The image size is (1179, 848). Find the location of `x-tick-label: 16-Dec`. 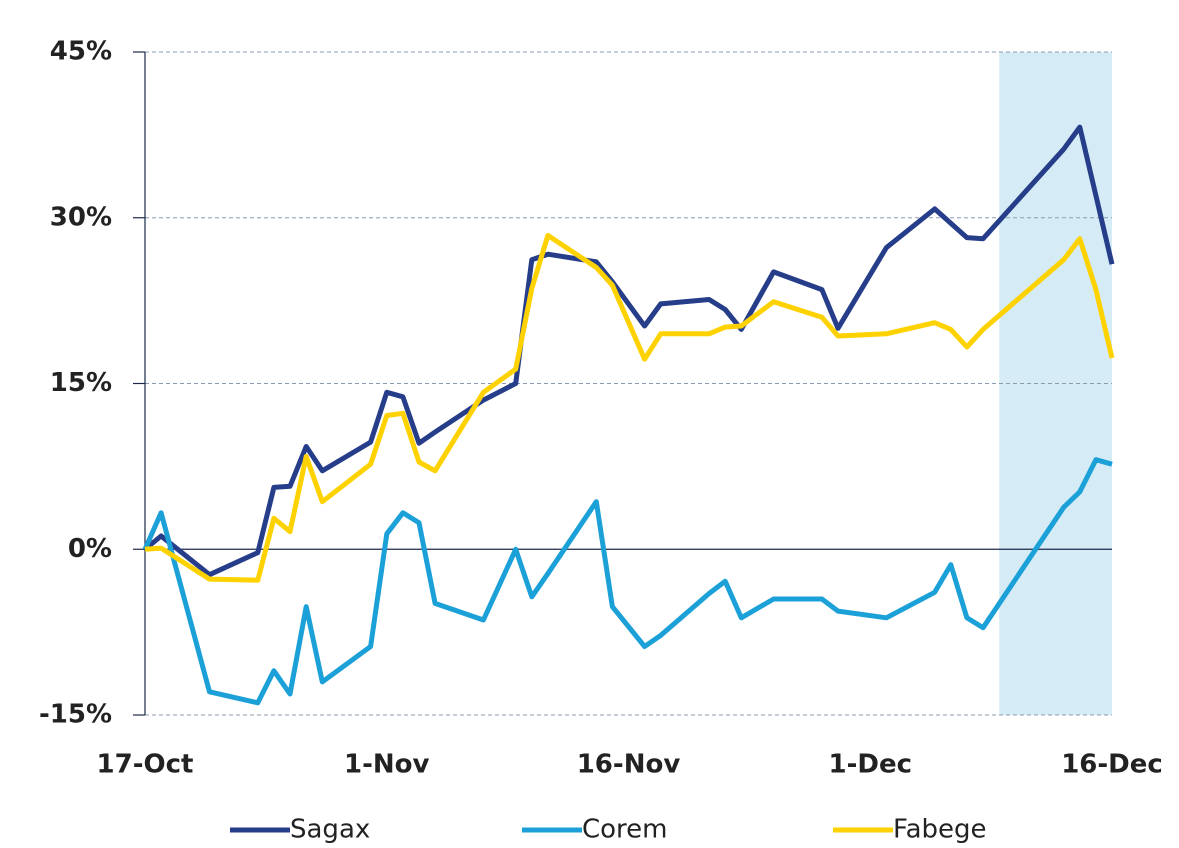

x-tick-label: 16-Dec is located at coordinates (1112, 765).